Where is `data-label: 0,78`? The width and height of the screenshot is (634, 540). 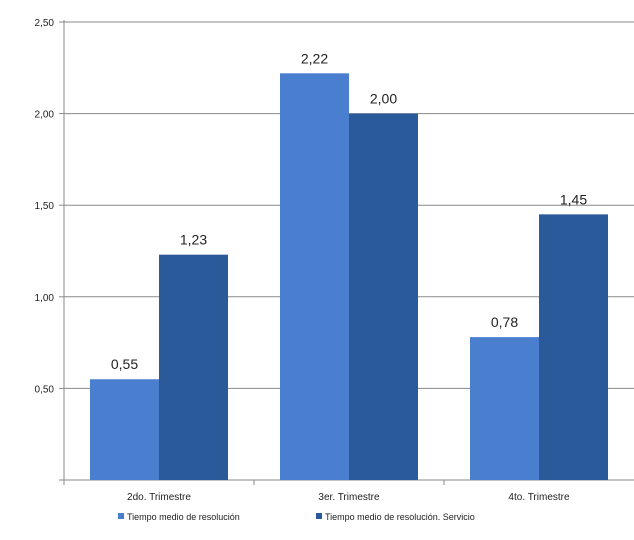
data-label: 0,78 is located at coordinates (504, 322).